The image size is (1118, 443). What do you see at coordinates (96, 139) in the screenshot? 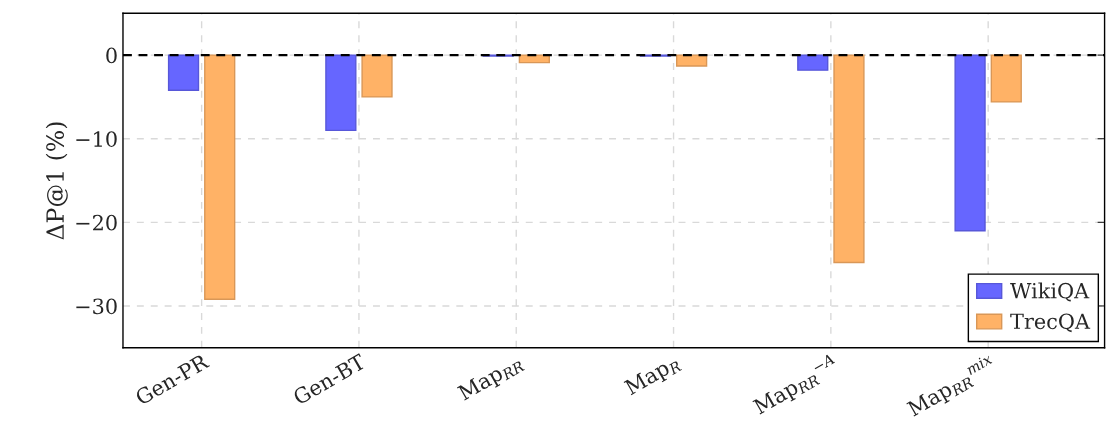
I see `y-tick-label: −10` at bounding box center [96, 139].